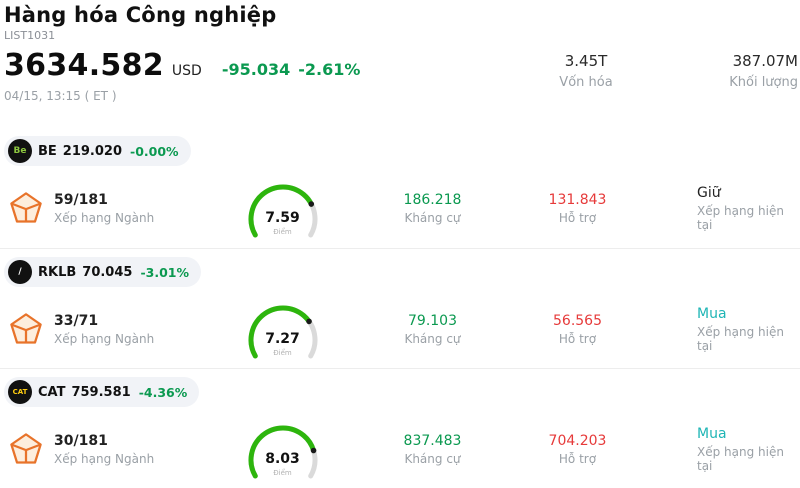  I want to click on industry-rank-text: 59/181 Xếp hạng Ngành, so click(104, 208).